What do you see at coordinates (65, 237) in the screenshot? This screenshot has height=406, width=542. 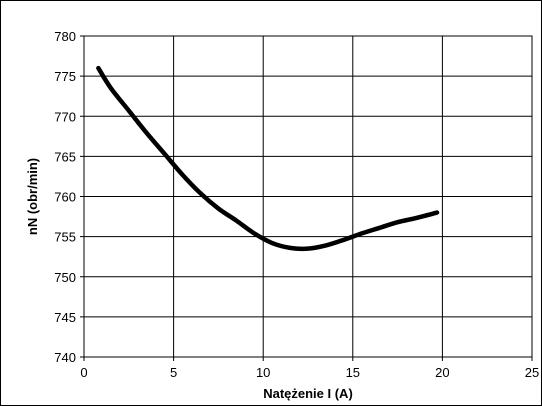 I see `y-tick-label: 755` at bounding box center [65, 237].